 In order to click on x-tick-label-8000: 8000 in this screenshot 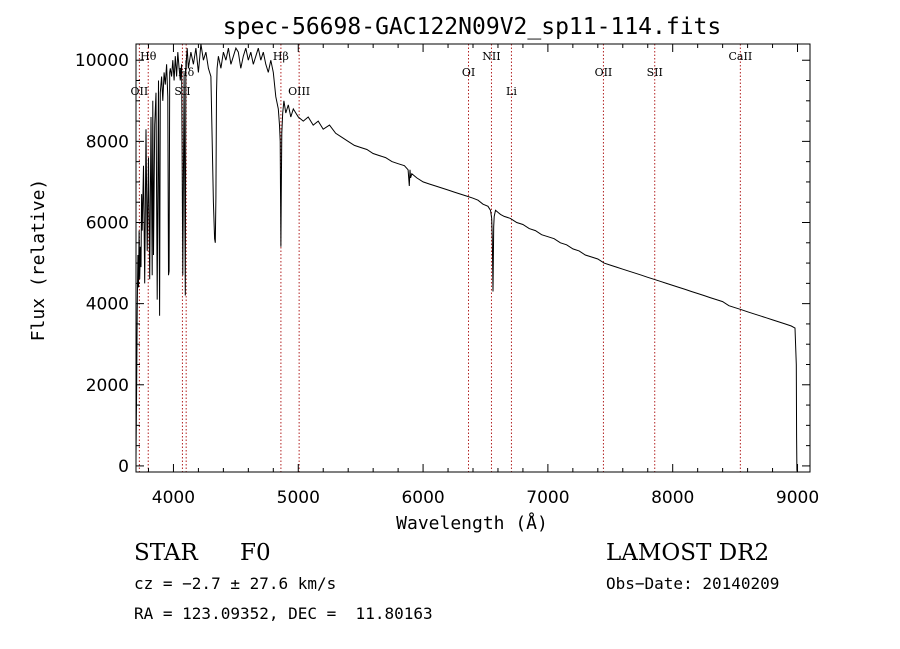, I will do `click(672, 498)`.